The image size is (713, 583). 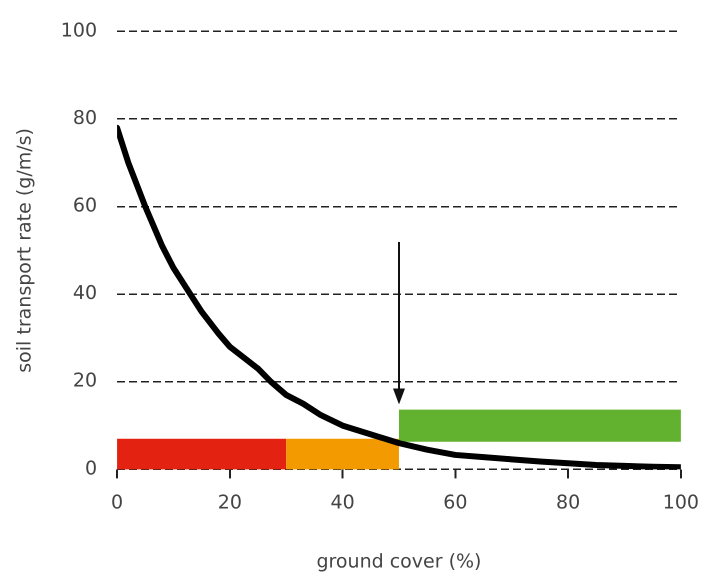 I want to click on x-tick-label: 60, so click(x=455, y=503).